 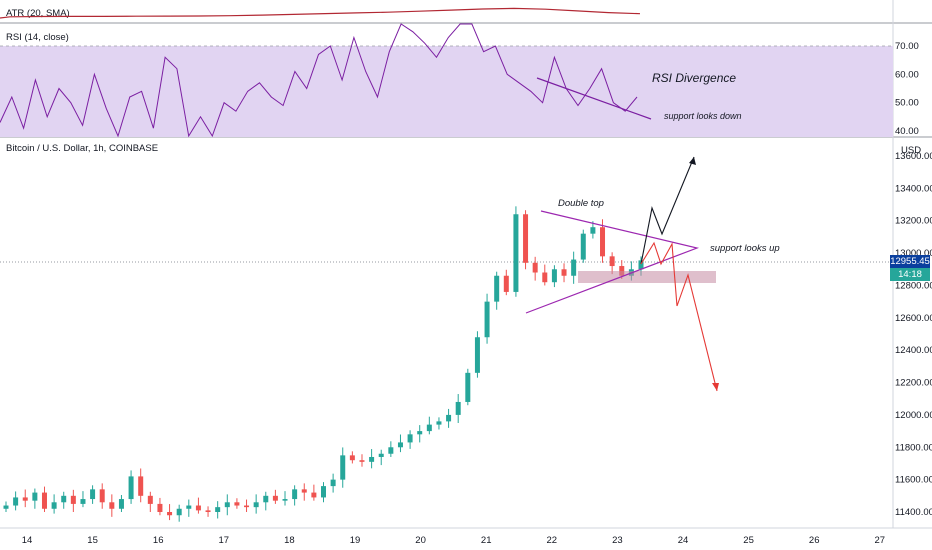 What do you see at coordinates (910, 261) in the screenshot?
I see `last-price-tag: 12955.45` at bounding box center [910, 261].